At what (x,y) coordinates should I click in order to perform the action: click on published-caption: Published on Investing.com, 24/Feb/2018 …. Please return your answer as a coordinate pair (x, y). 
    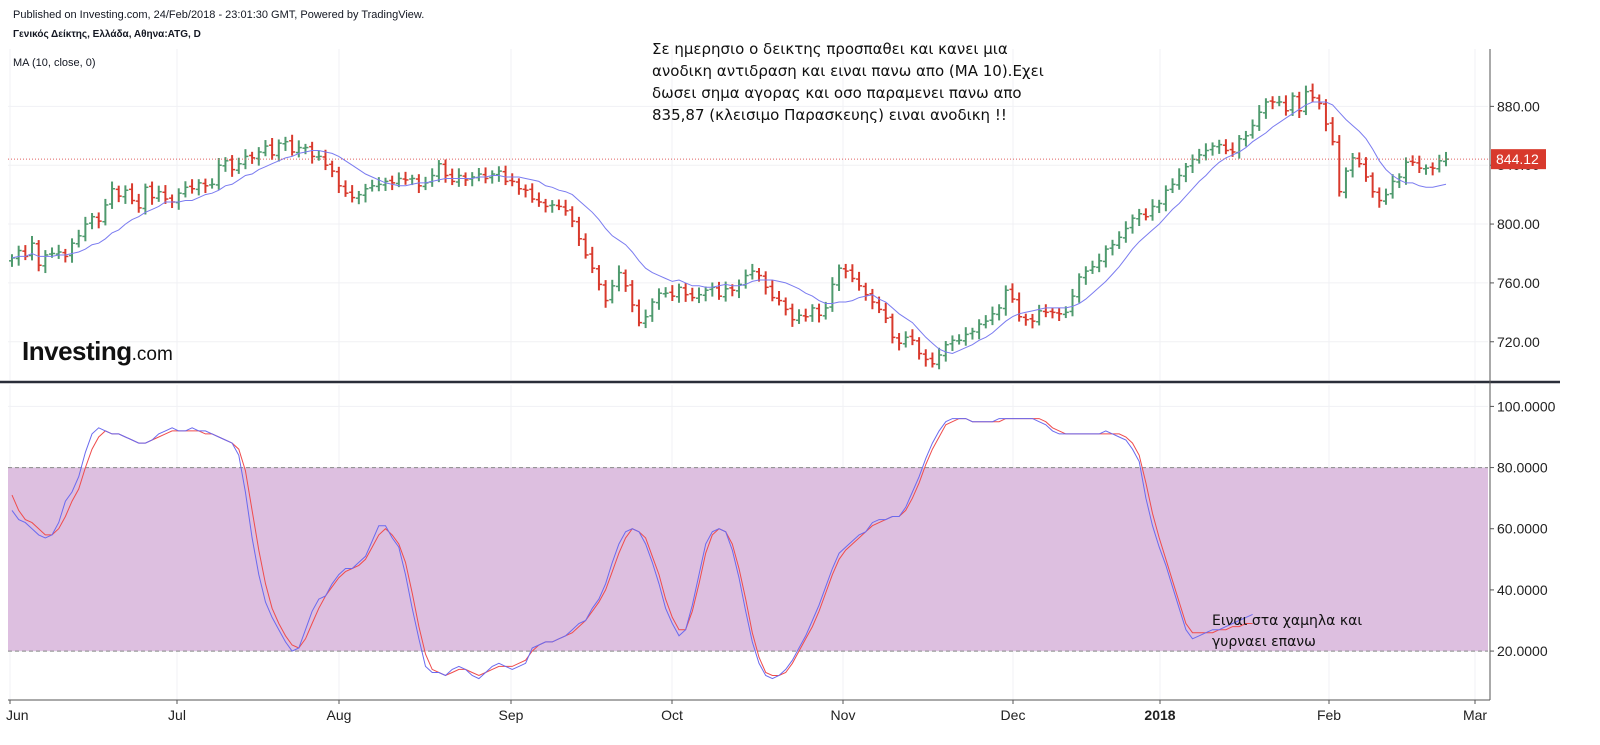
    Looking at the image, I should click on (219, 15).